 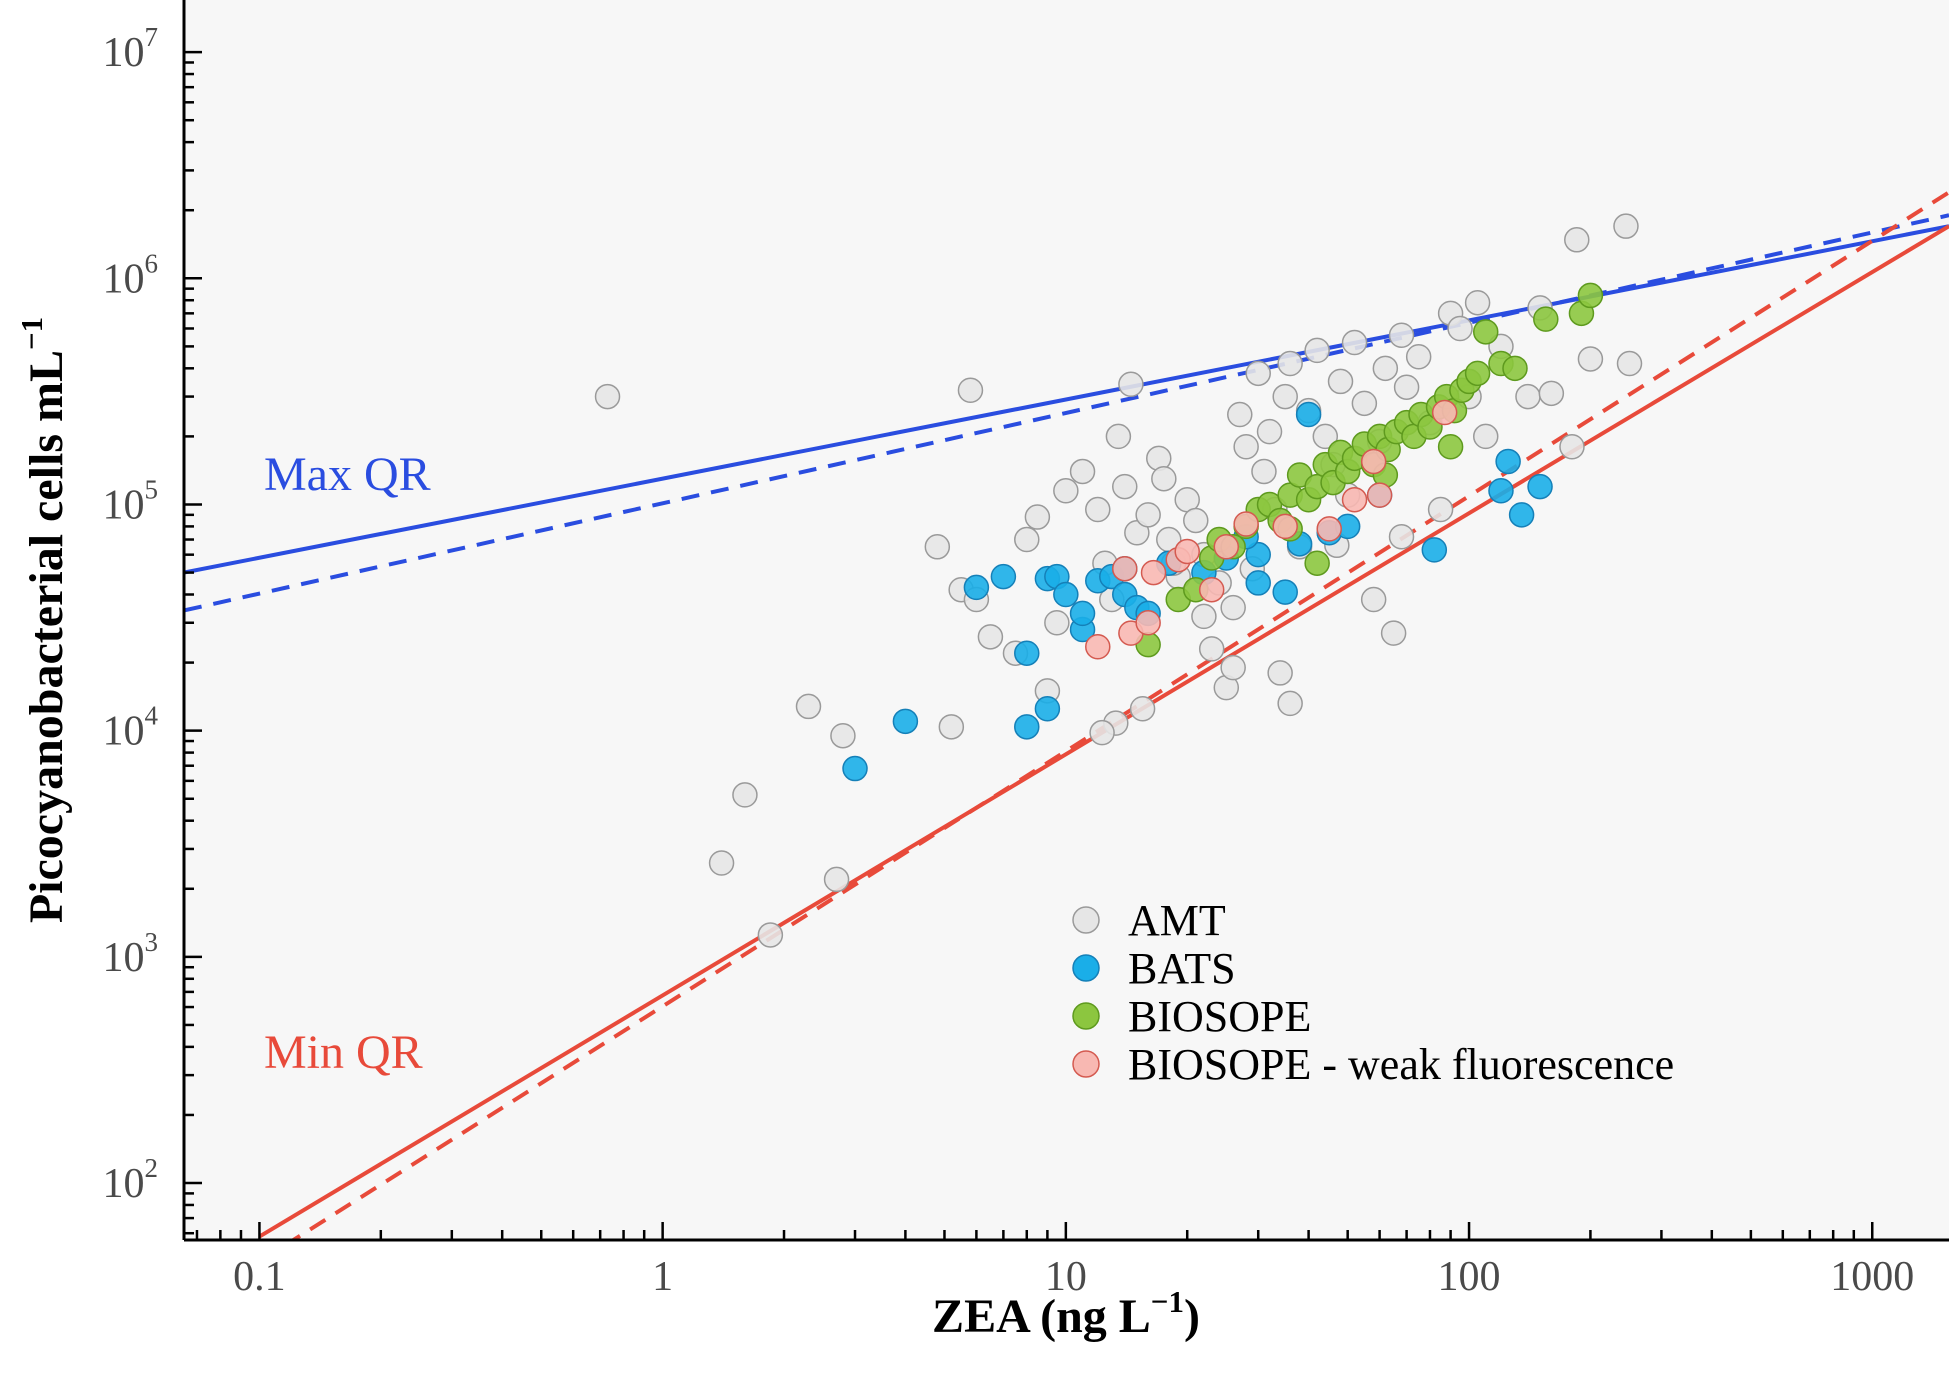 I want to click on legend-label-0: AMT, so click(x=1177, y=920).